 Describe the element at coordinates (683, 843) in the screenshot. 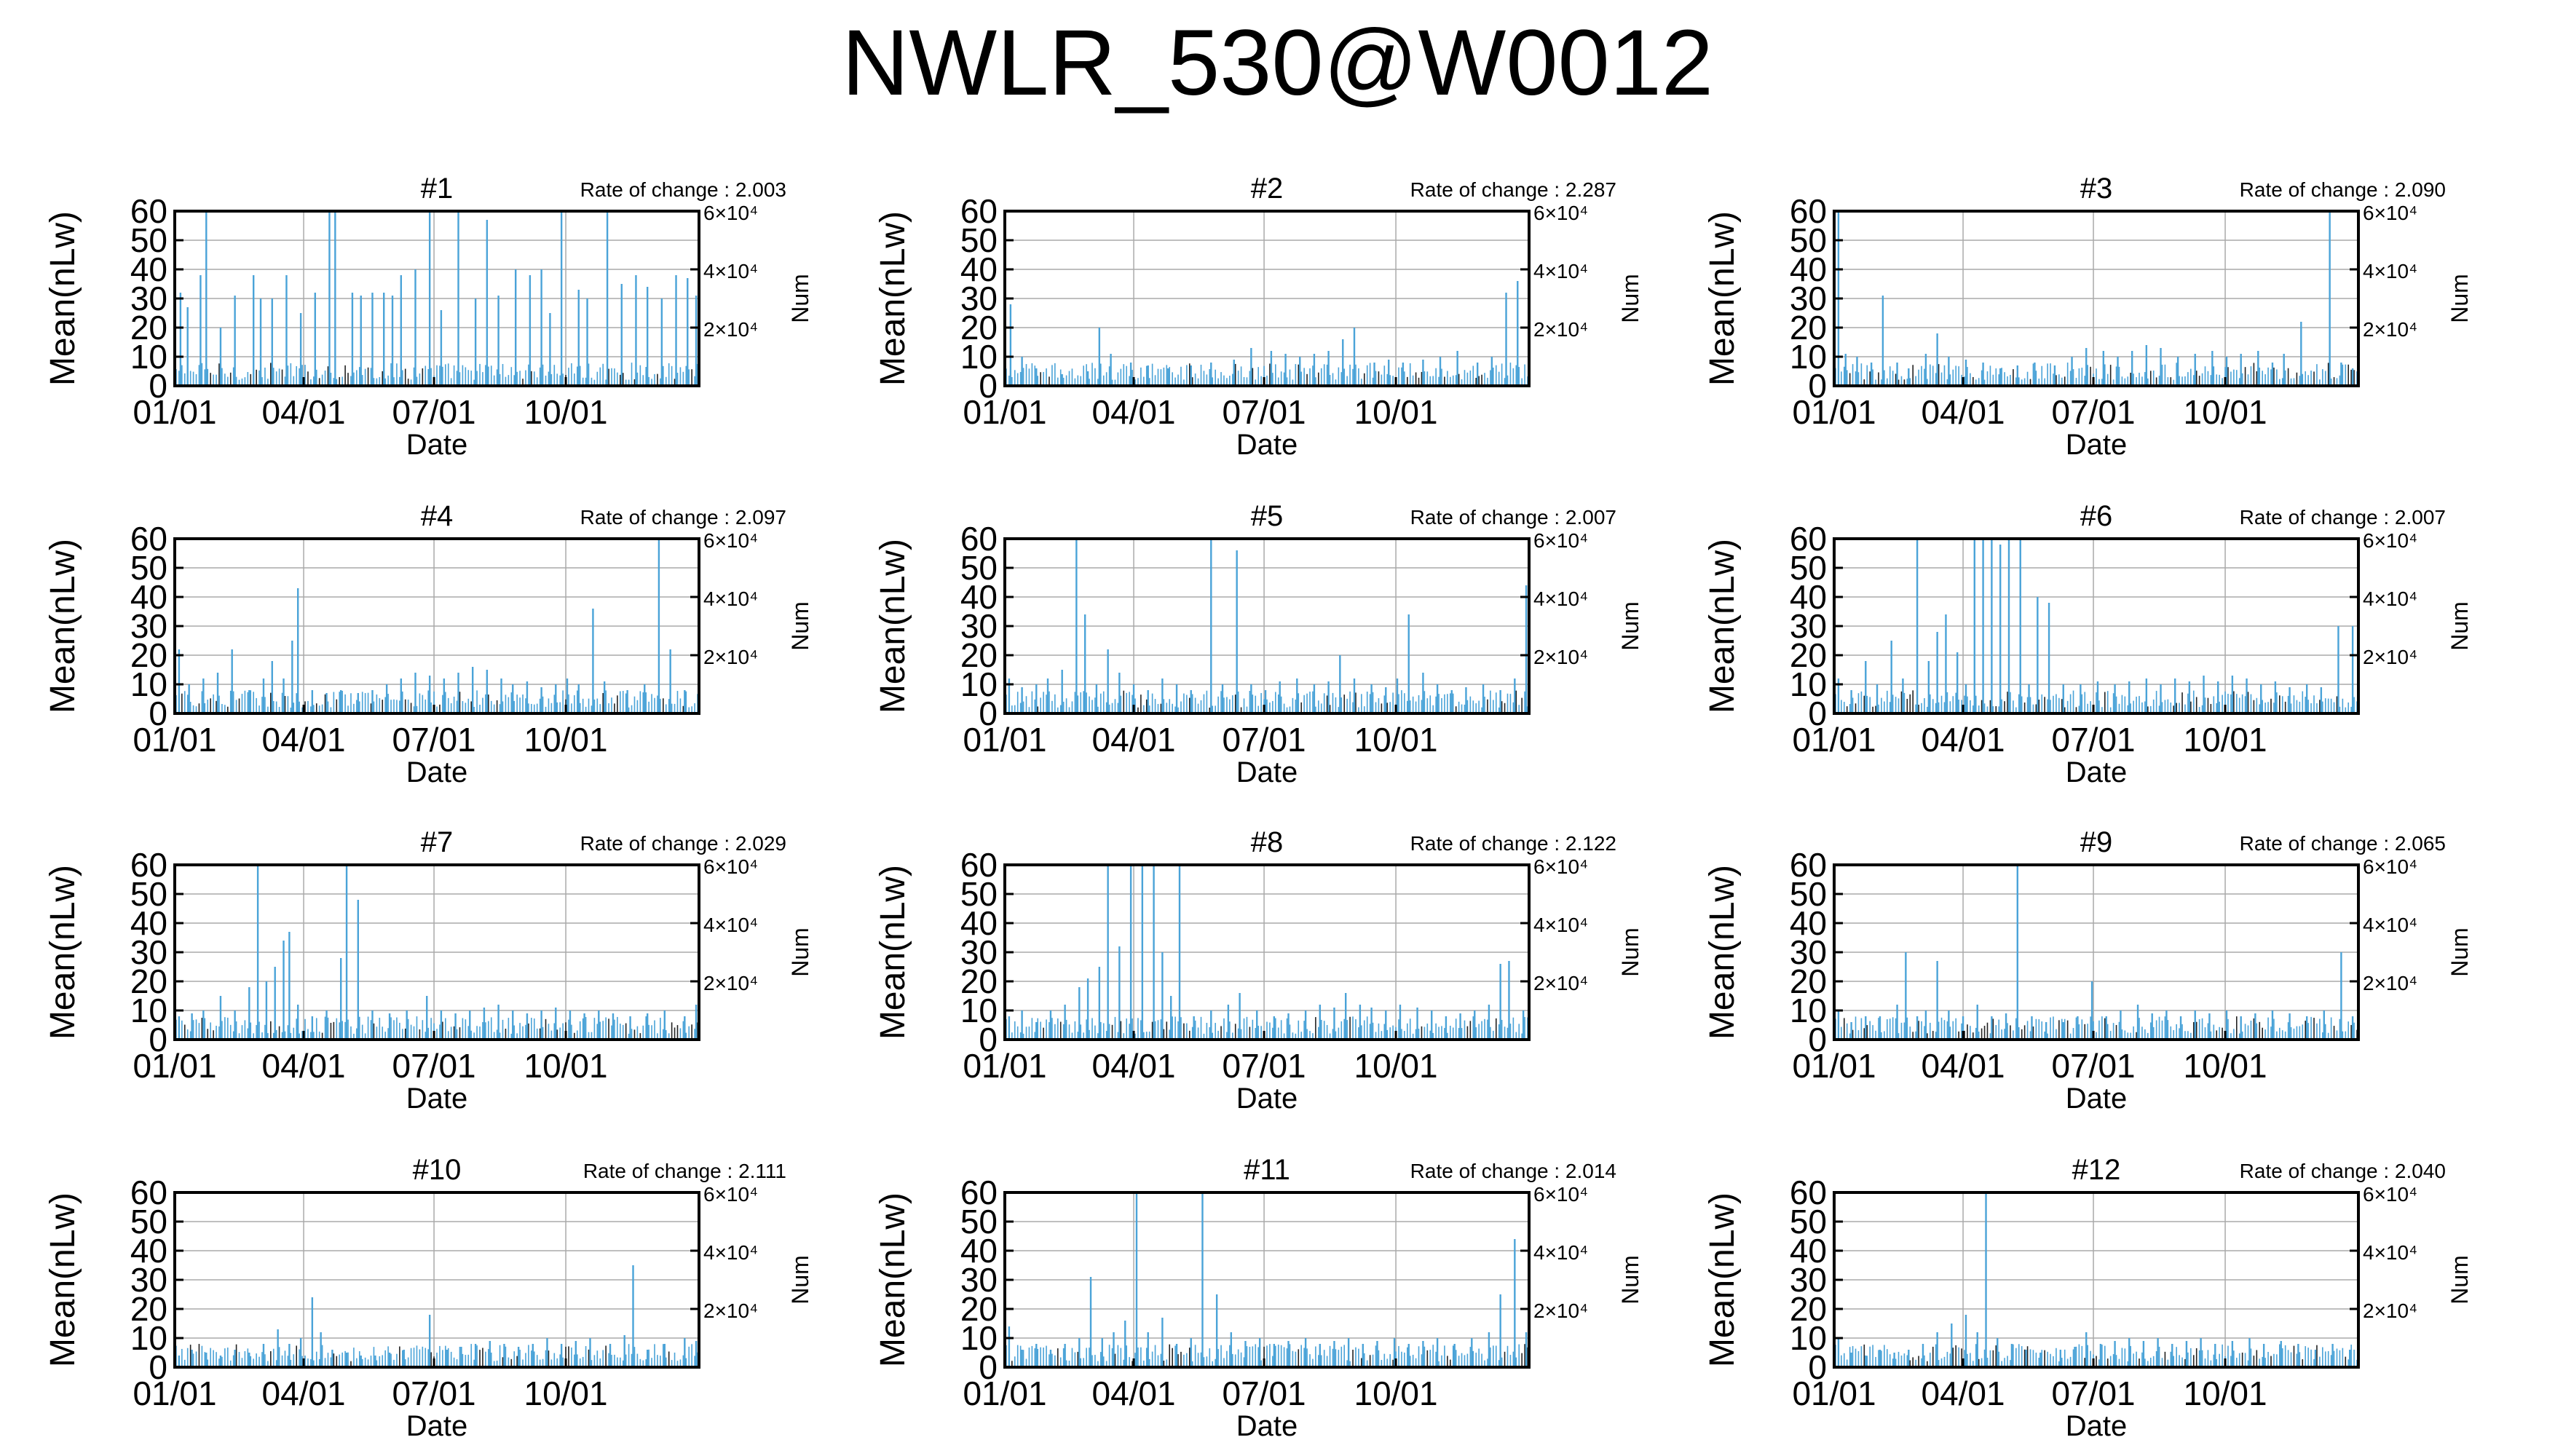

I see `rate-of-change-label: Rate of change : 2.029` at that location.